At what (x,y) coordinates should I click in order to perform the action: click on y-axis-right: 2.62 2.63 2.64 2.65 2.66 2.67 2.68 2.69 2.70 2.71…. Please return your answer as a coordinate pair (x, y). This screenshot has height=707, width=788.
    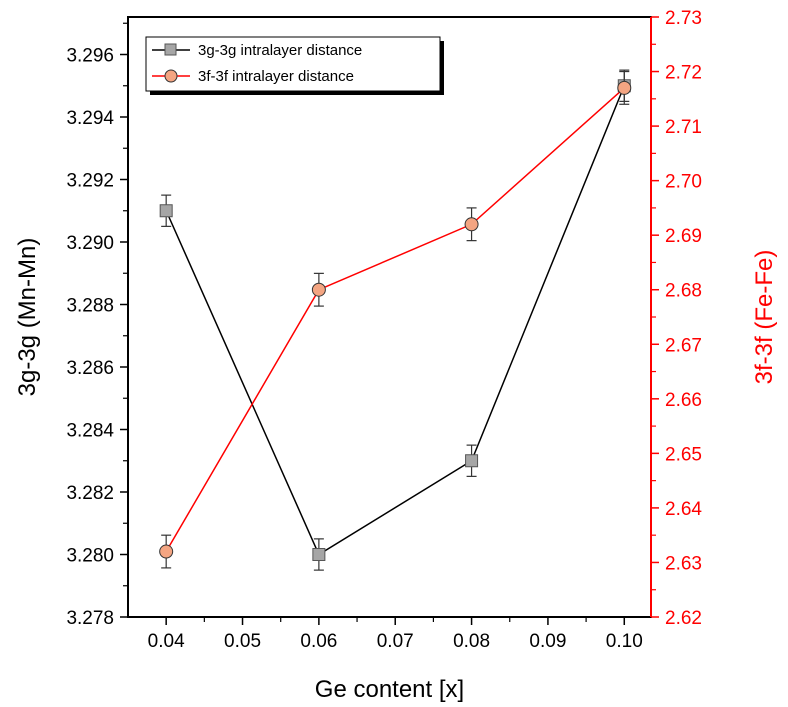
    Looking at the image, I should click on (676, 318).